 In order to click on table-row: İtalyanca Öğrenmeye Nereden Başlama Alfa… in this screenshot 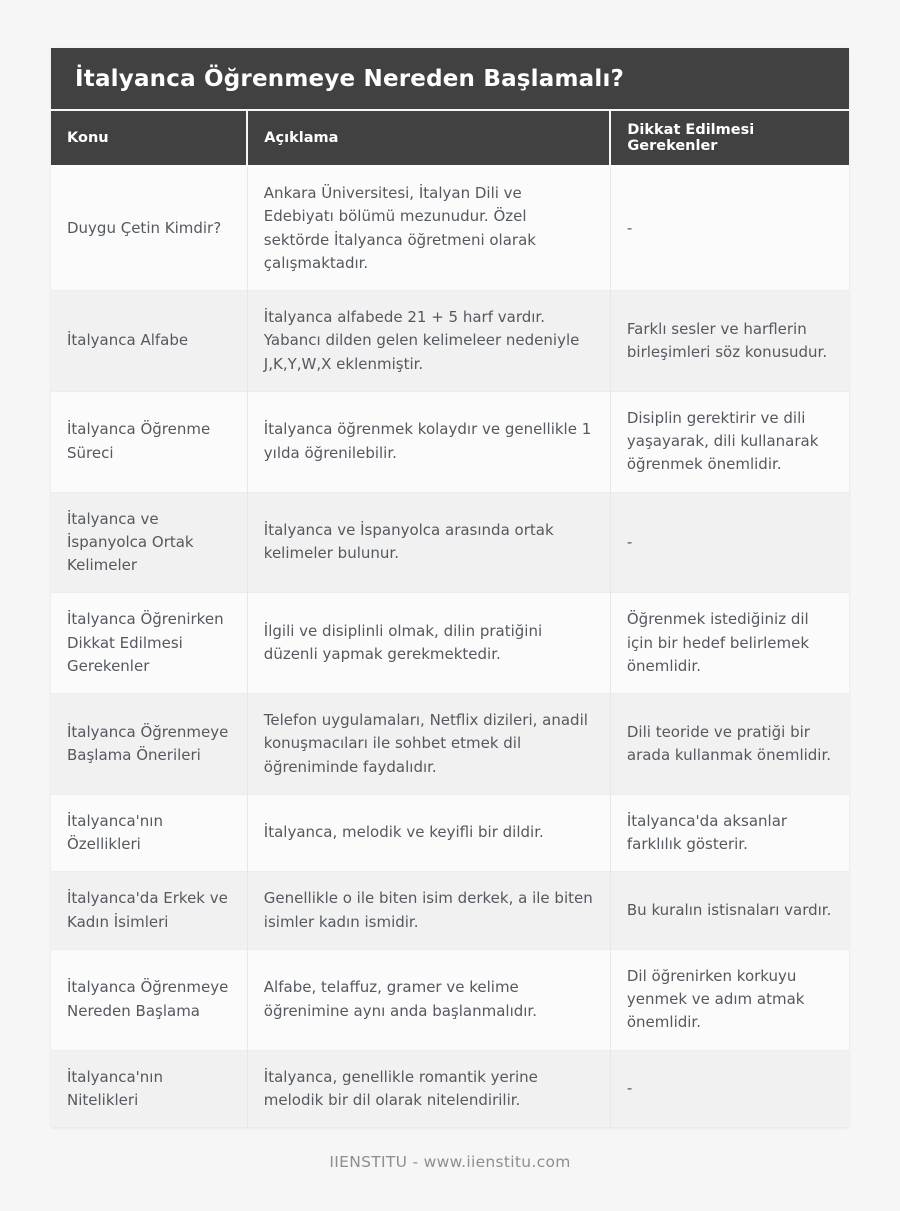, I will do `click(450, 999)`.